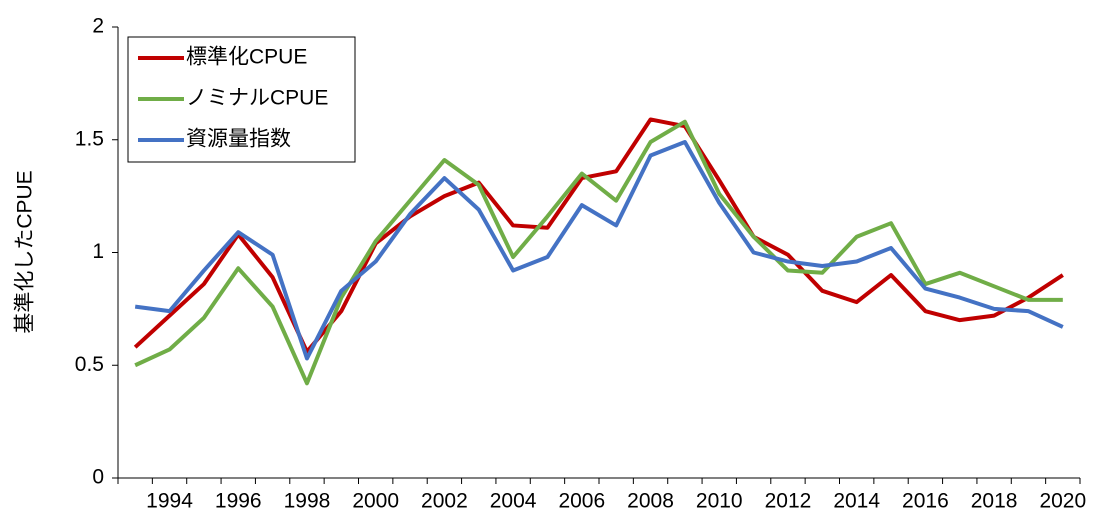 Image resolution: width=1098 pixels, height=521 pixels. What do you see at coordinates (25, 251) in the screenshot?
I see `y-axis-title: 基準化したCPUE` at bounding box center [25, 251].